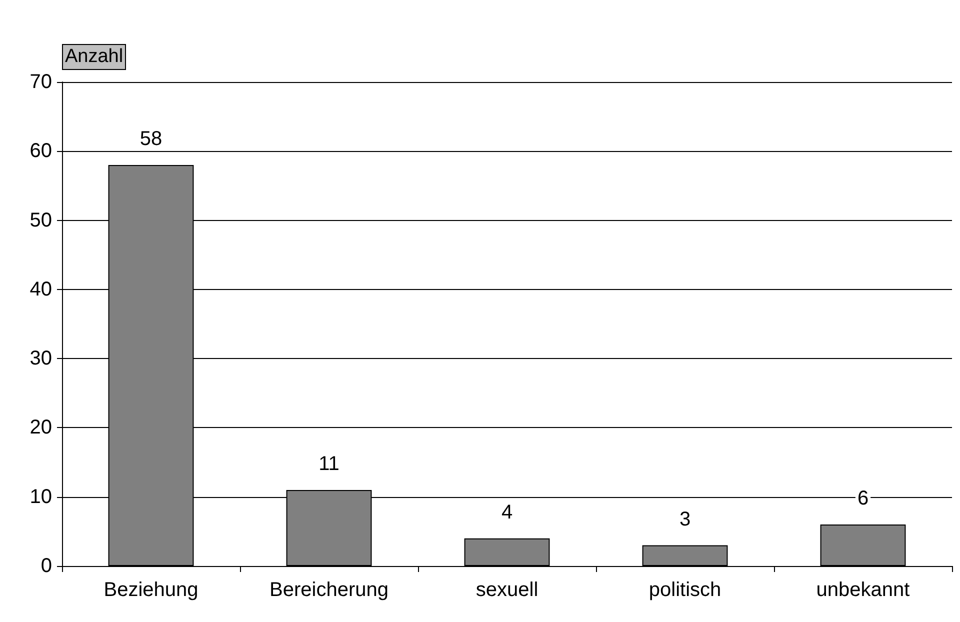 The height and width of the screenshot is (622, 960). What do you see at coordinates (94, 57) in the screenshot?
I see `y-axis-title: Anzahl` at bounding box center [94, 57].